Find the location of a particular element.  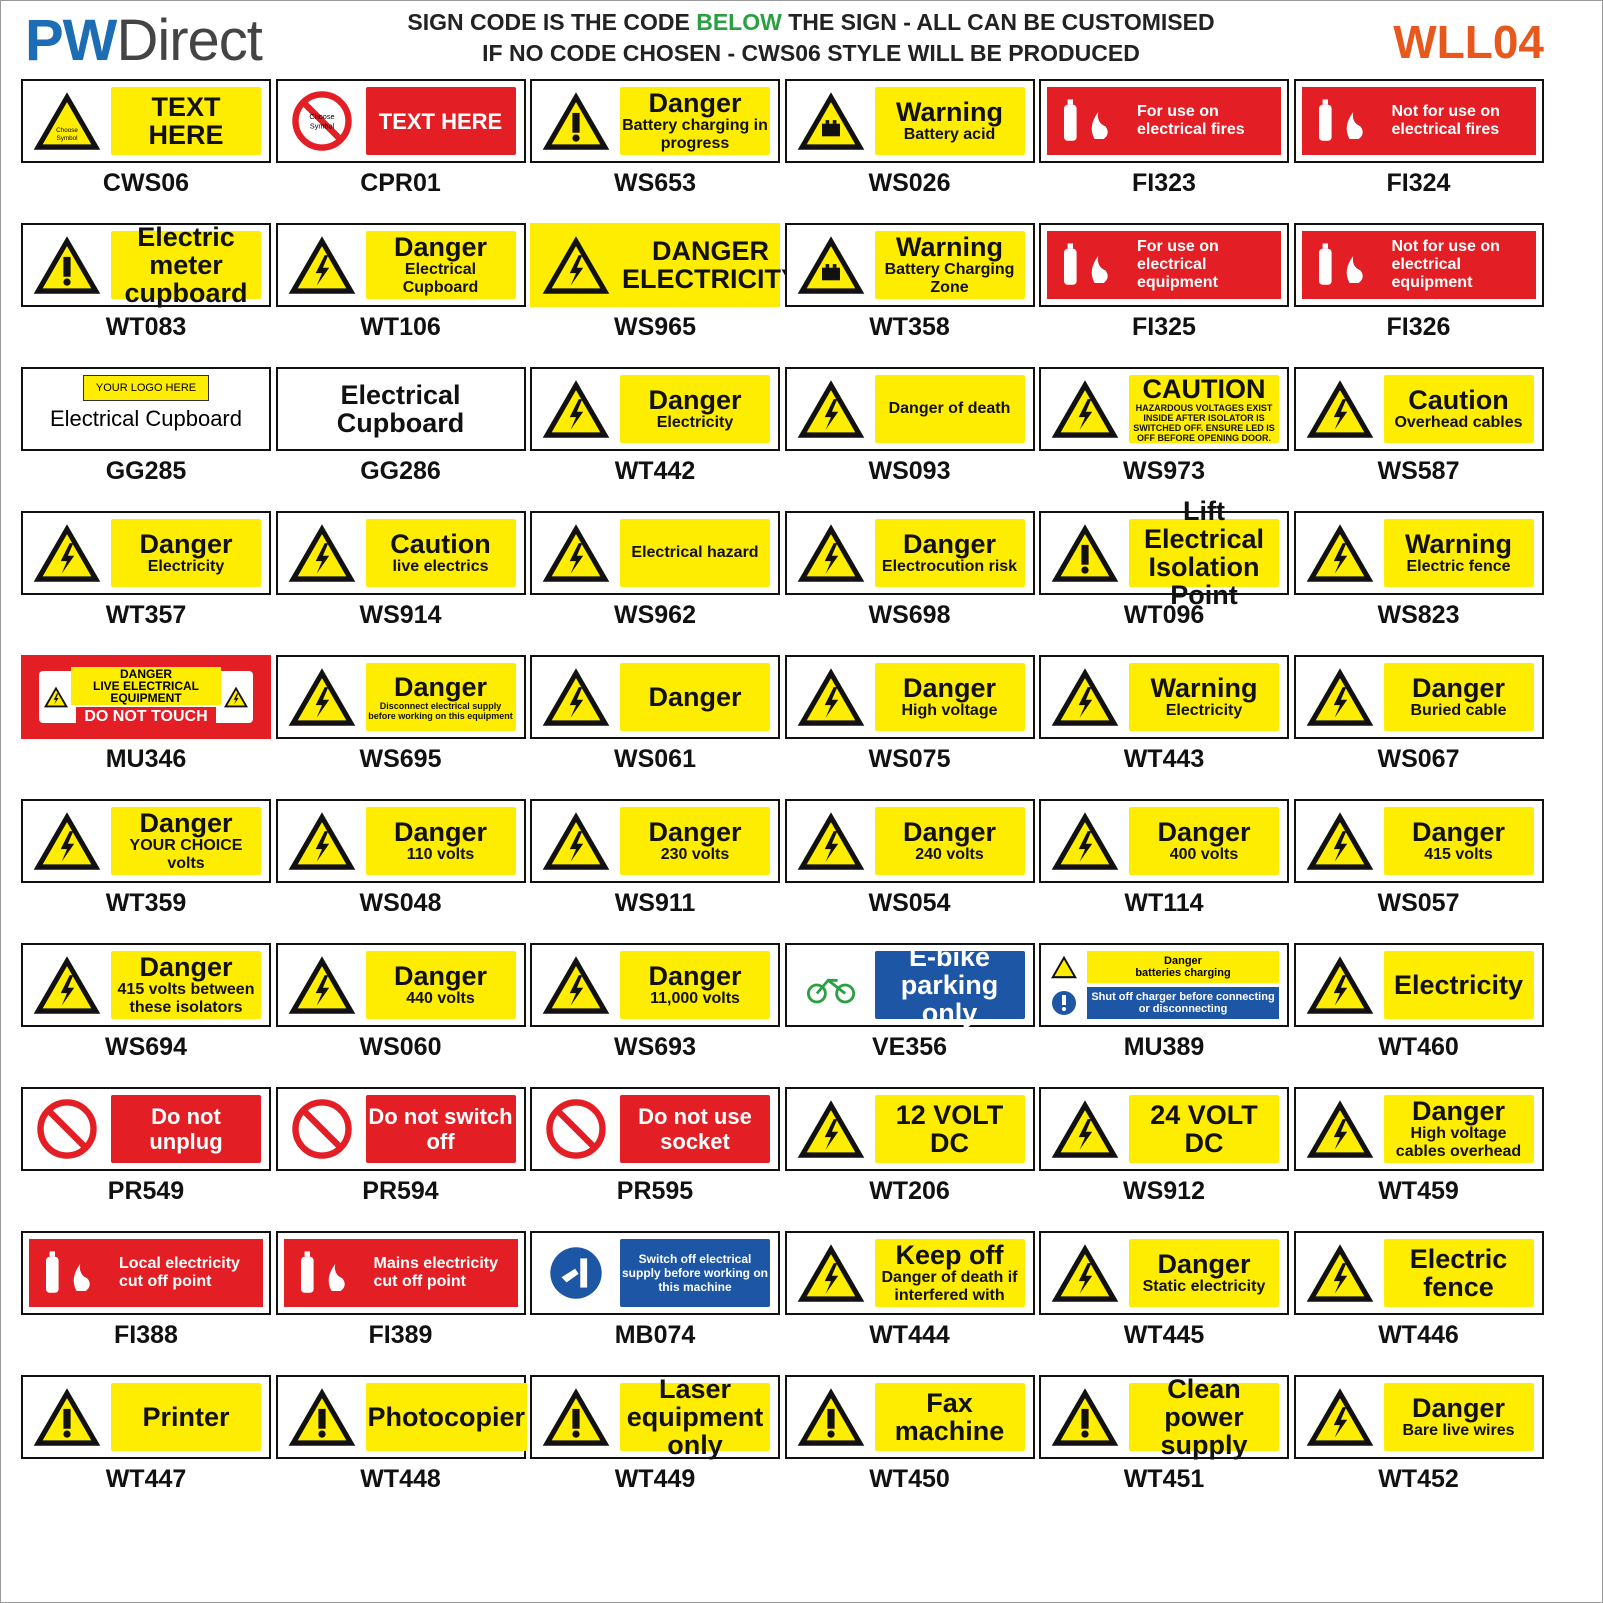

sign-ws093: Danger of death is located at coordinates (909, 409).